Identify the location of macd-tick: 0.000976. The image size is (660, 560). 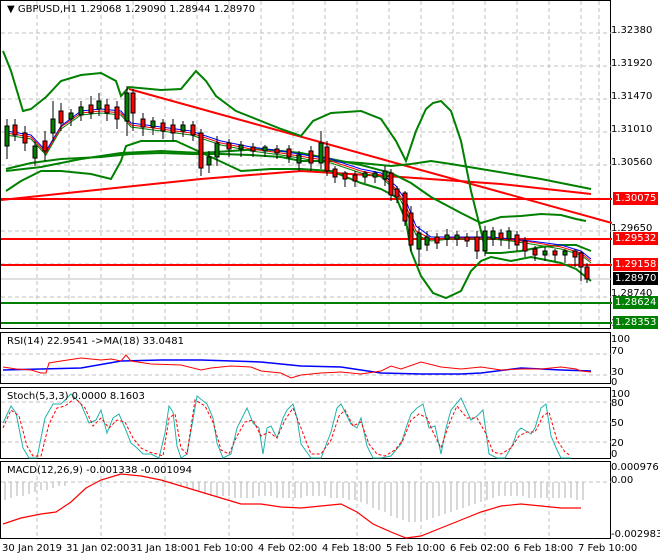
(635, 467).